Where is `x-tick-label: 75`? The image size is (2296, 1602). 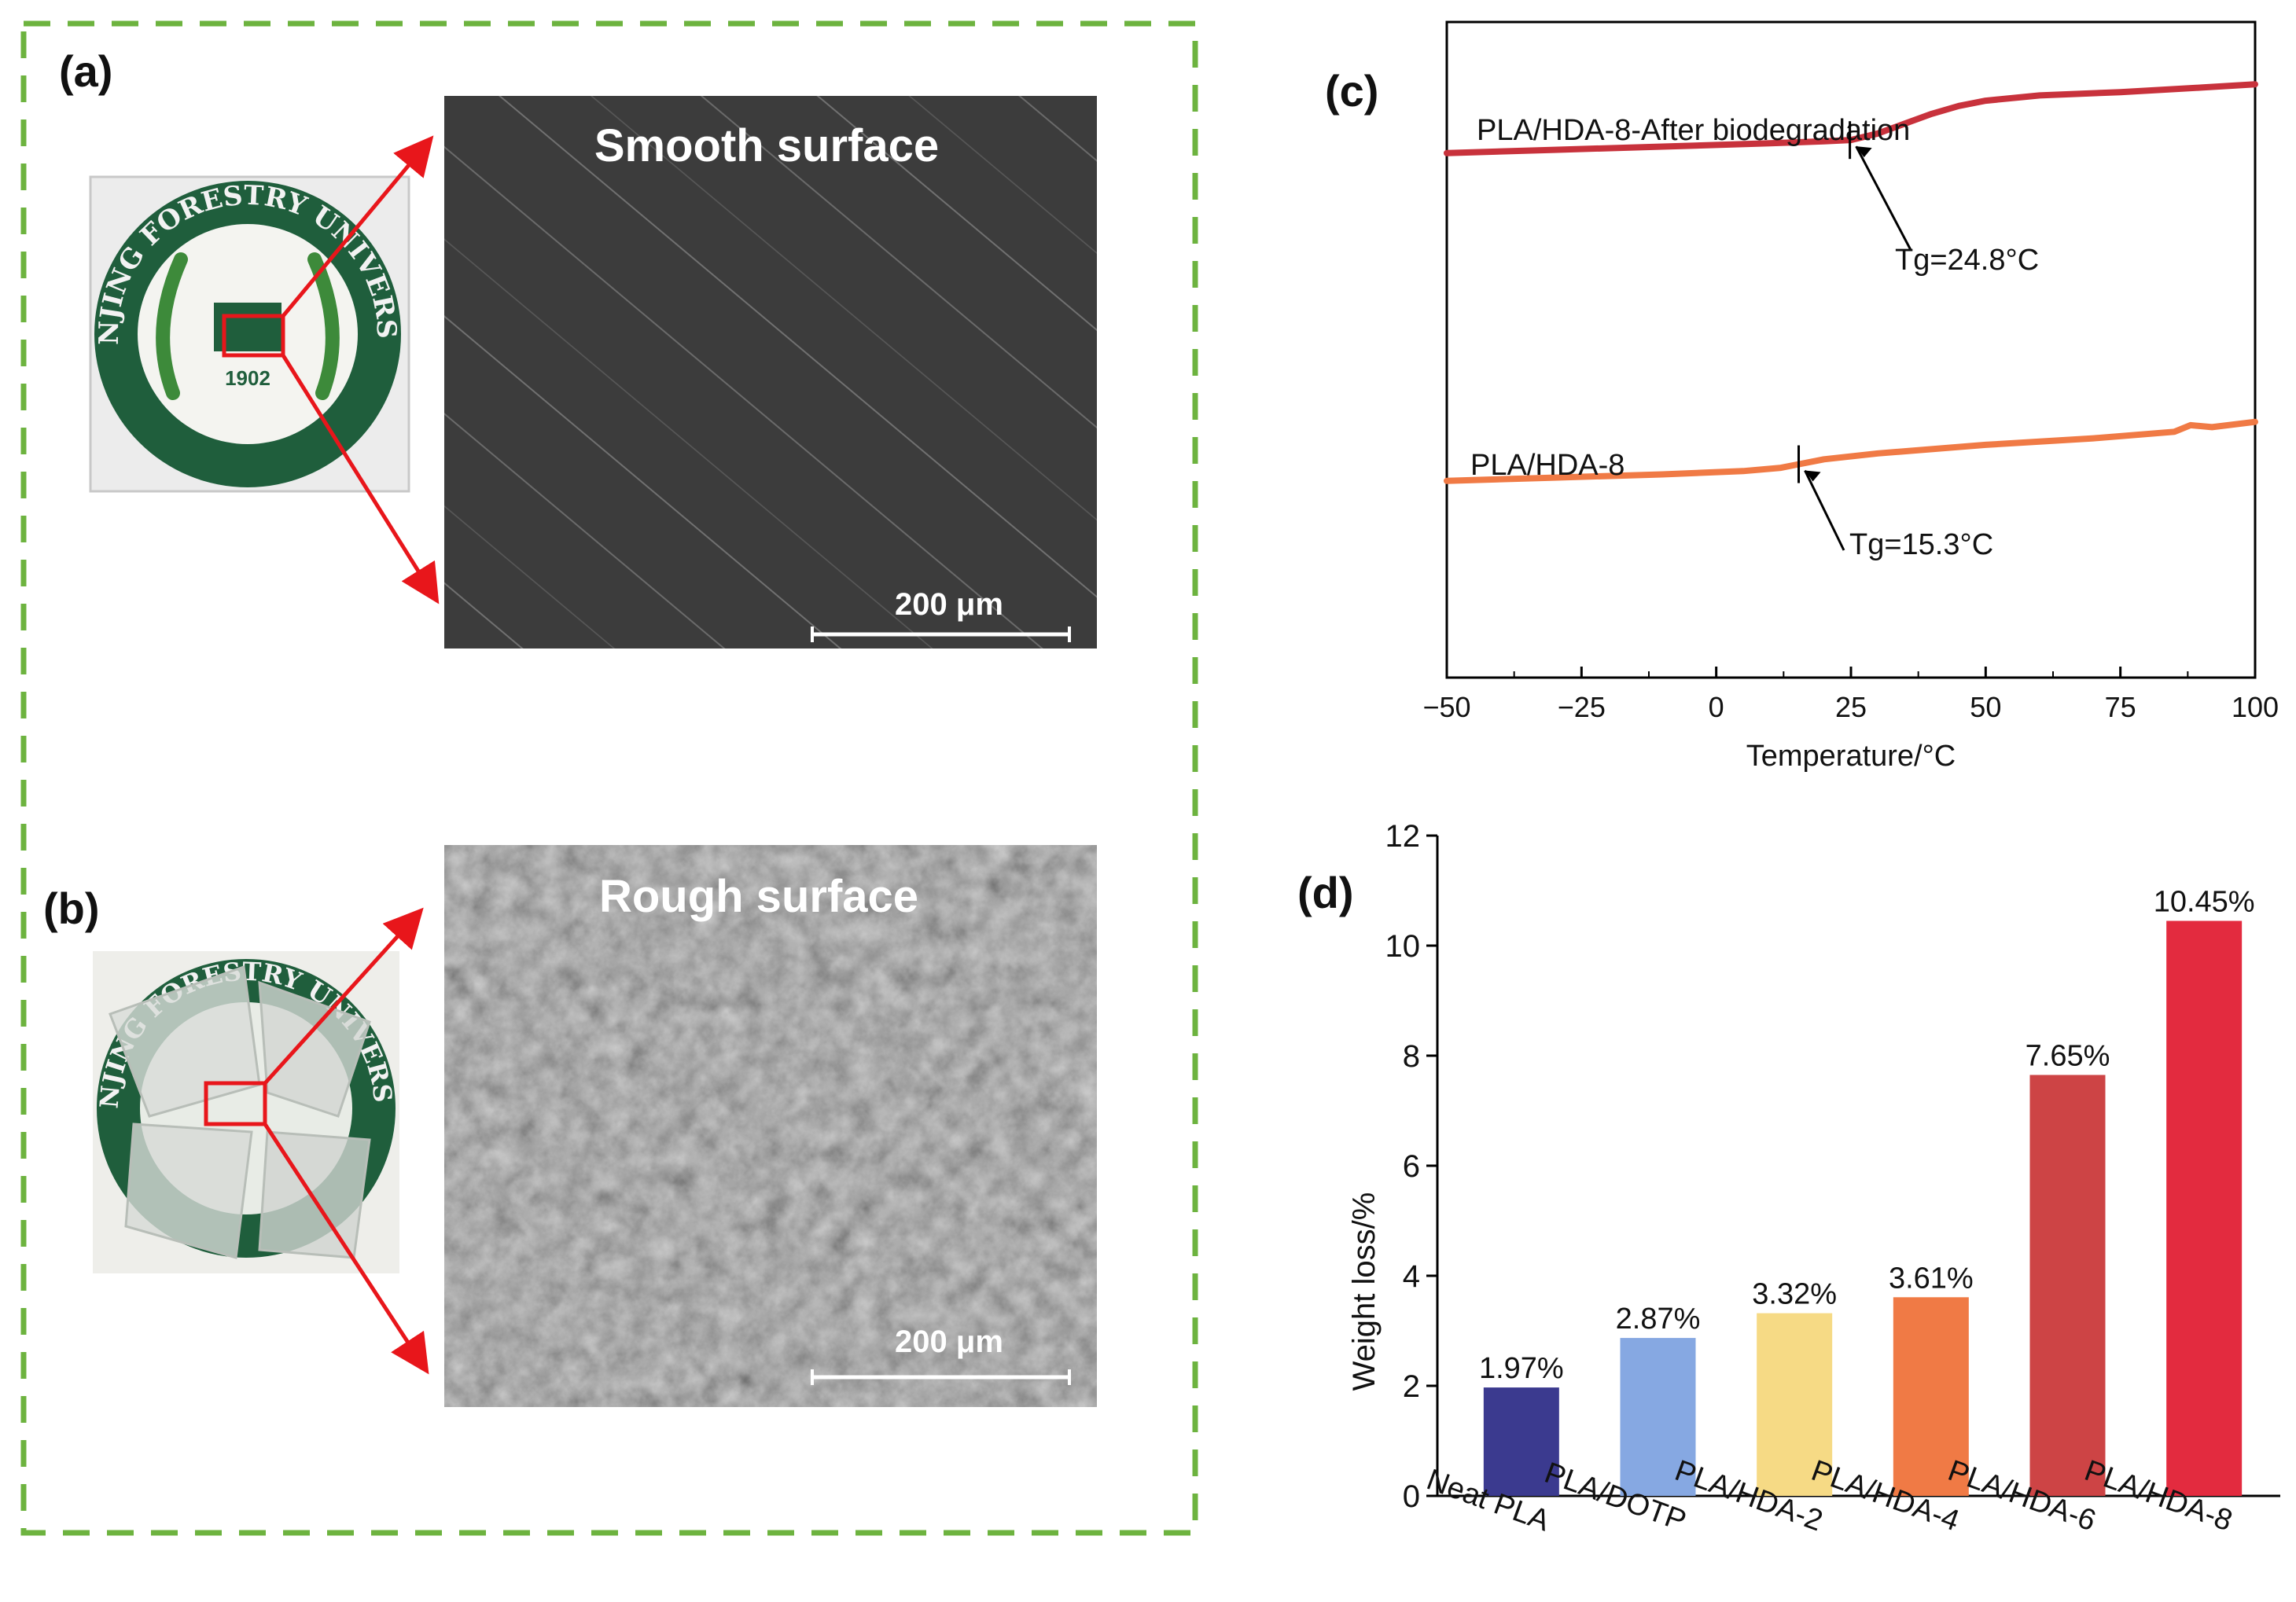
x-tick-label: 75 is located at coordinates (2120, 707).